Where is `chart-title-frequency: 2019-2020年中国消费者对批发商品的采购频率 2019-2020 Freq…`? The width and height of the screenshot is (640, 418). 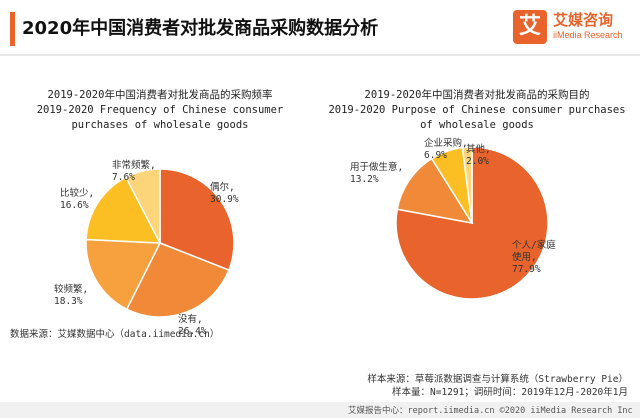 chart-title-frequency: 2019-2020年中国消费者对批发商品的采购频率 2019-2020 Freq… is located at coordinates (160, 110).